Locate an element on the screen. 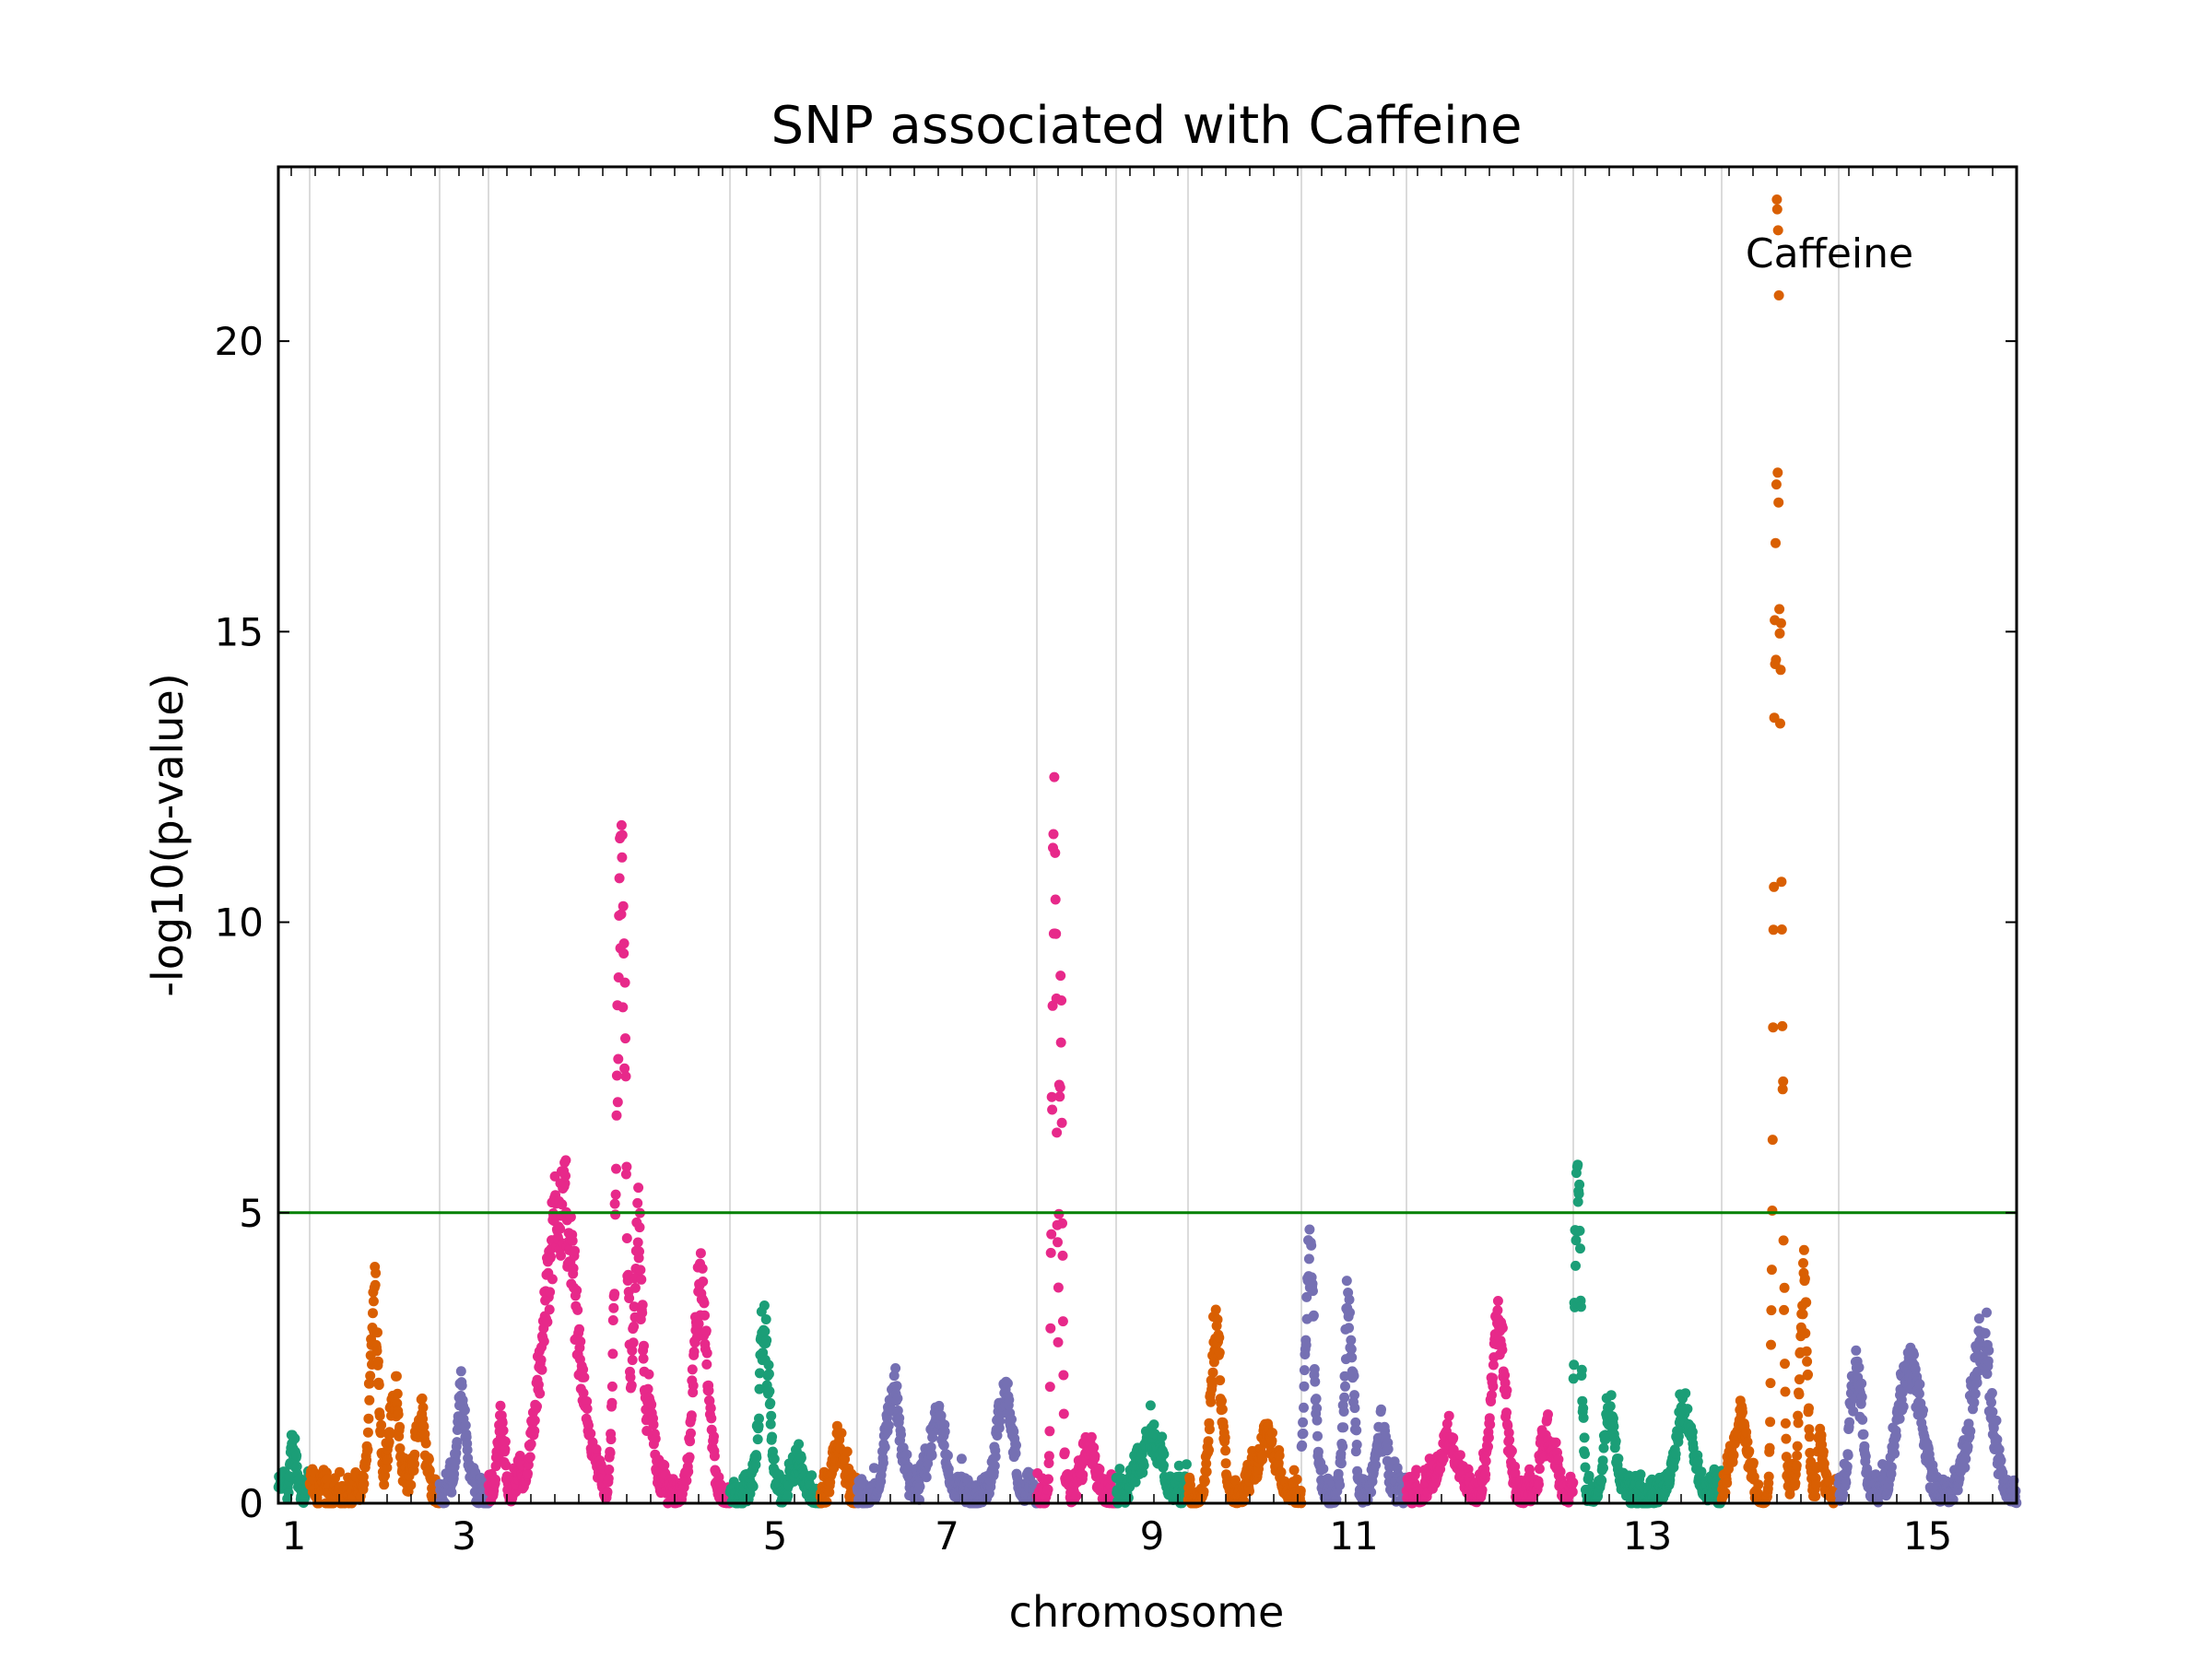  peak-annotation: Caffeine is located at coordinates (1829, 253).